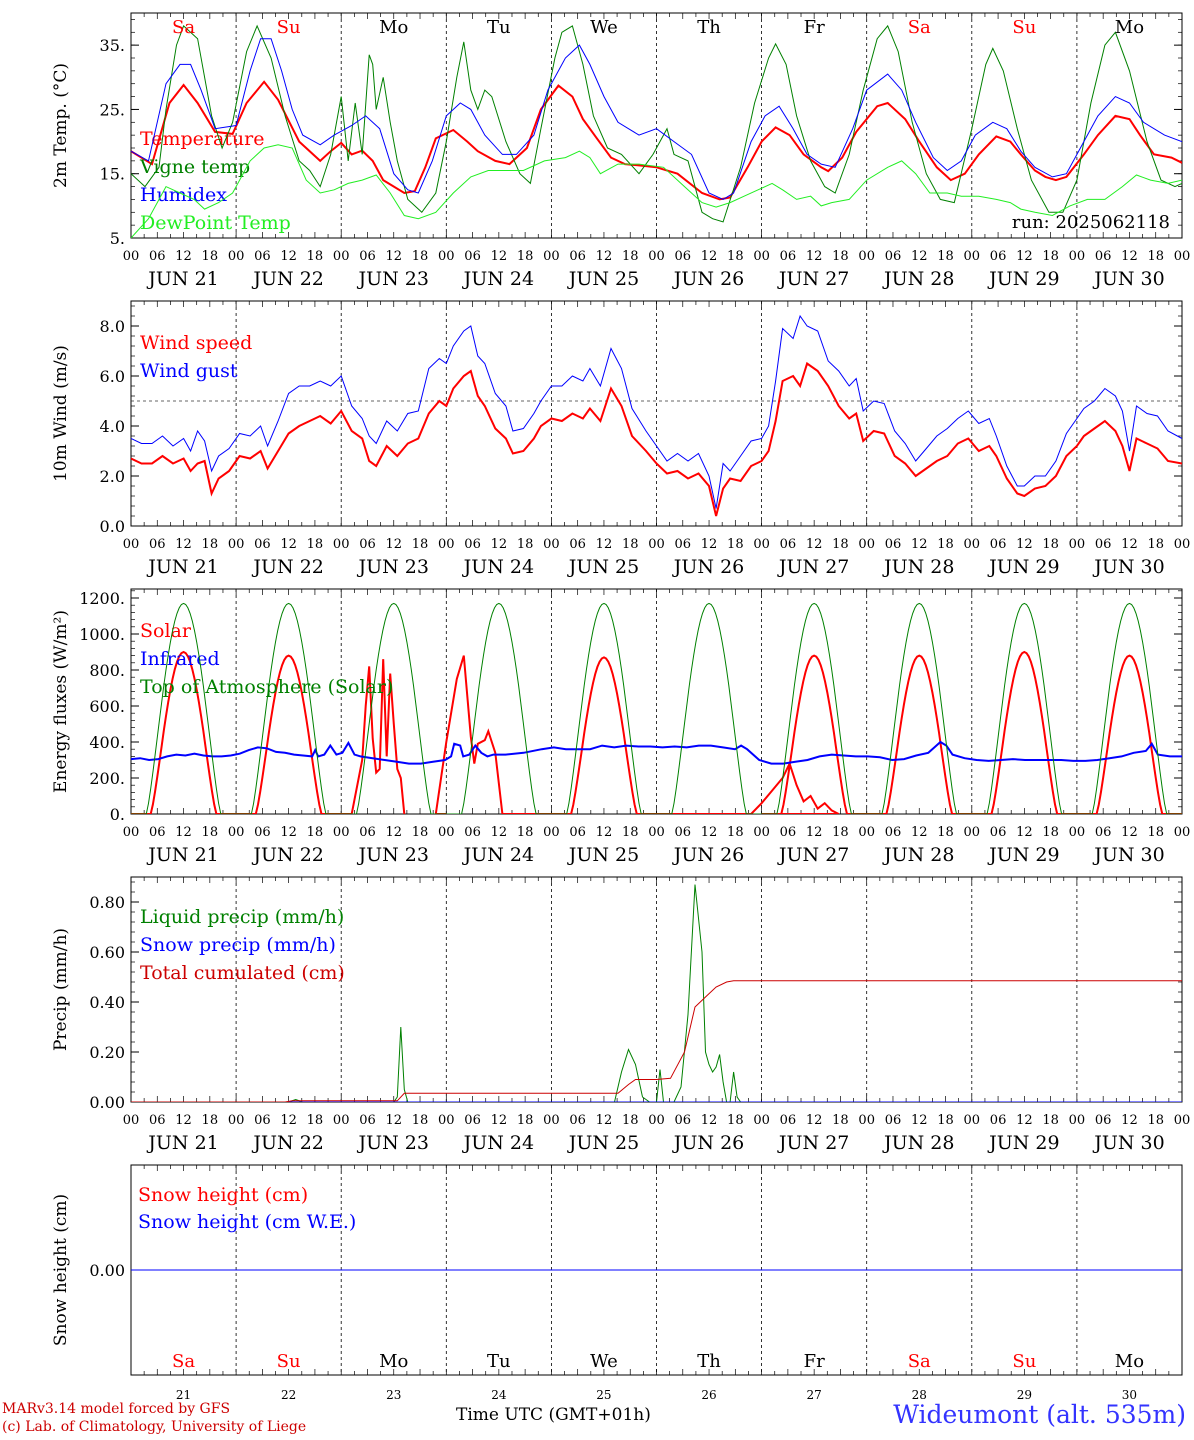 Image resolution: width=1194 pixels, height=1440 pixels. I want to click on legend-entry: Top of Atmosphere (Solar), so click(266, 687).